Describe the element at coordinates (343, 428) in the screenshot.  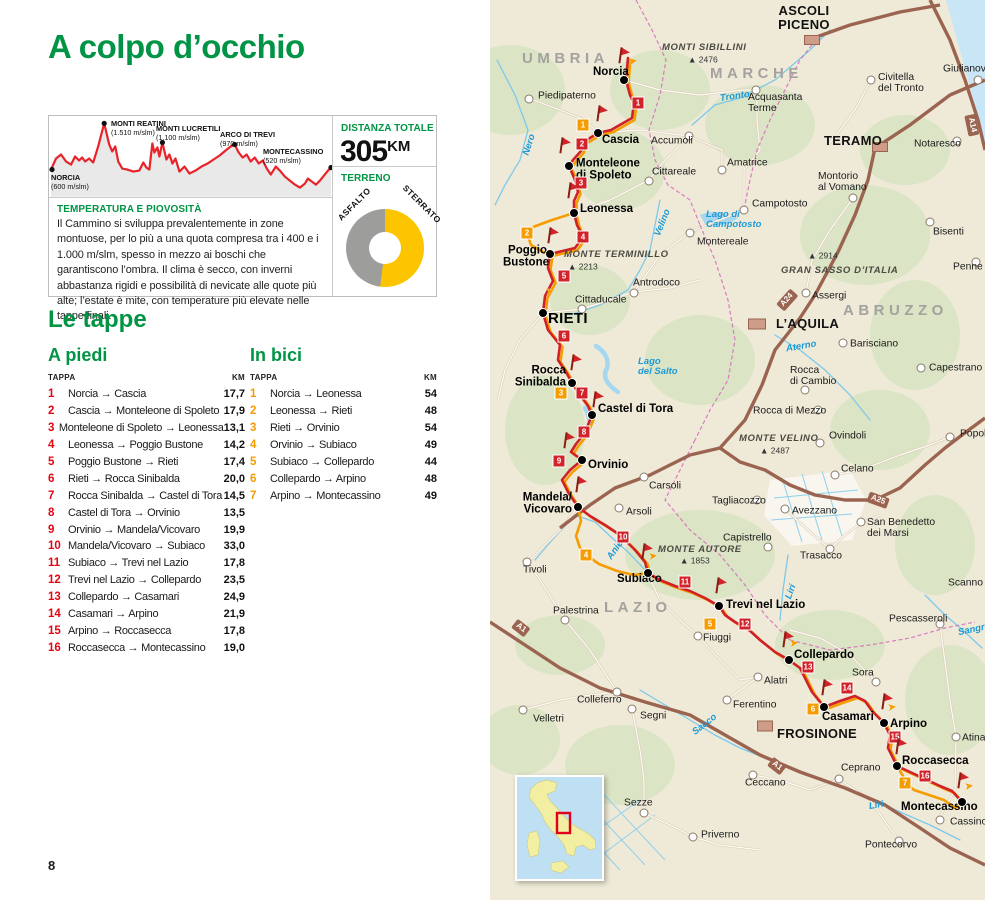
I see `stage-row: 3 Rieti → Orvinio 54` at that location.